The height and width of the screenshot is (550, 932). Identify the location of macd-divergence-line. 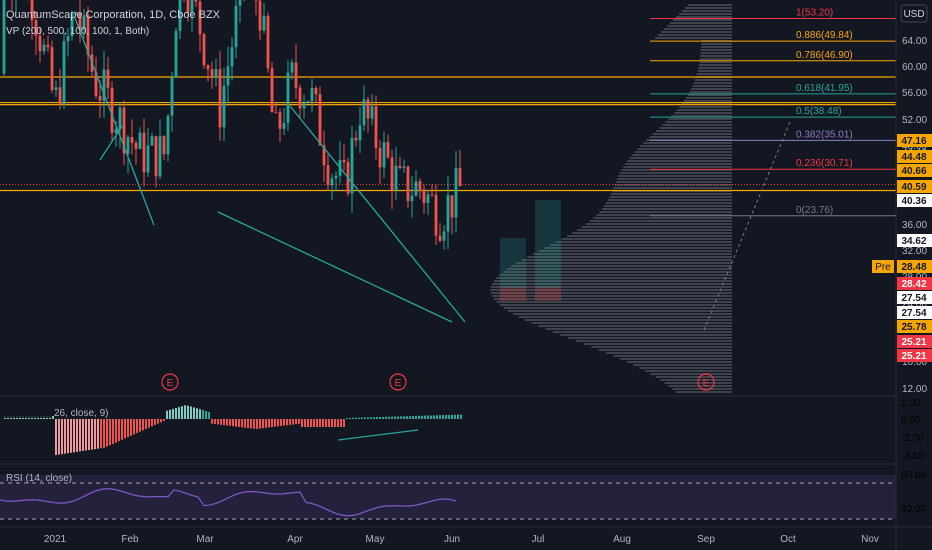
(378, 435).